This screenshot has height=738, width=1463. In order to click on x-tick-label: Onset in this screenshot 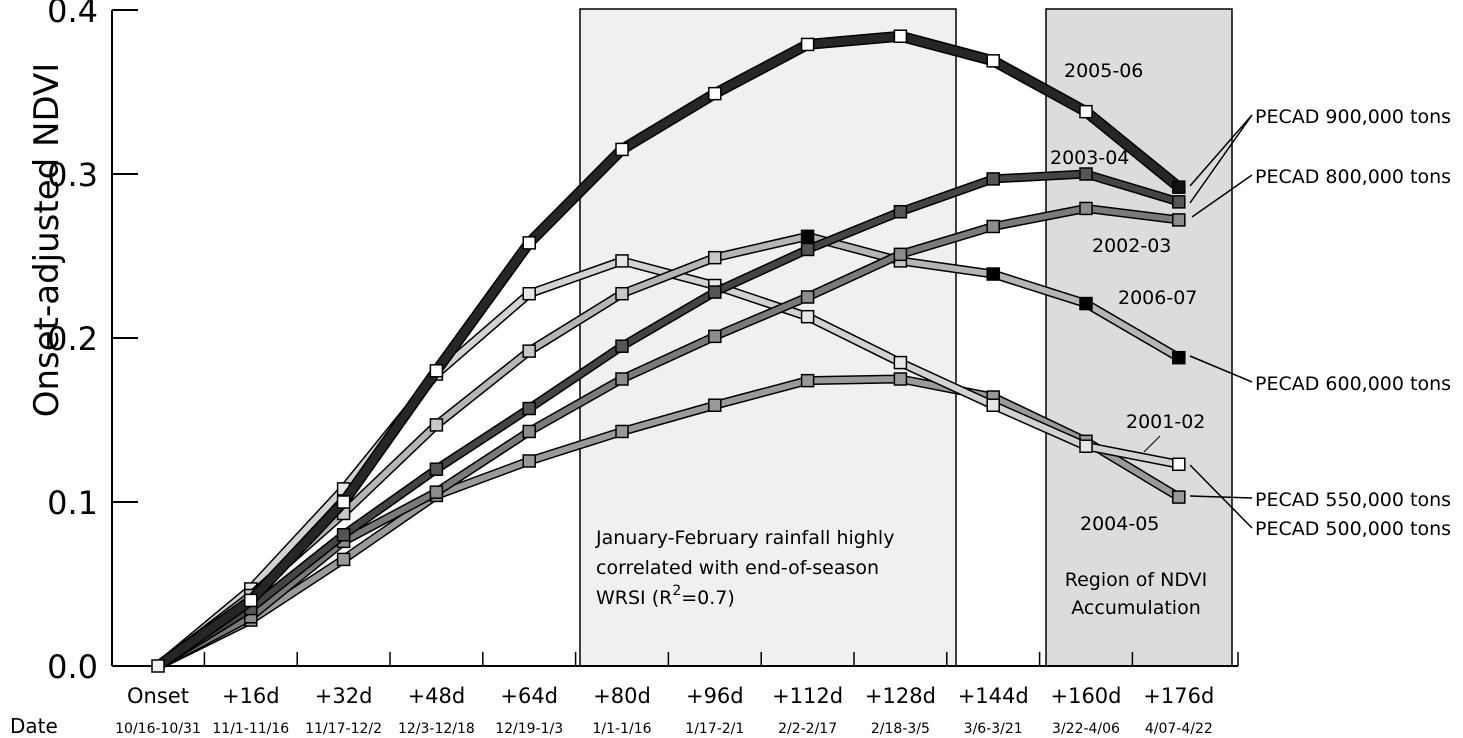, I will do `click(158, 696)`.